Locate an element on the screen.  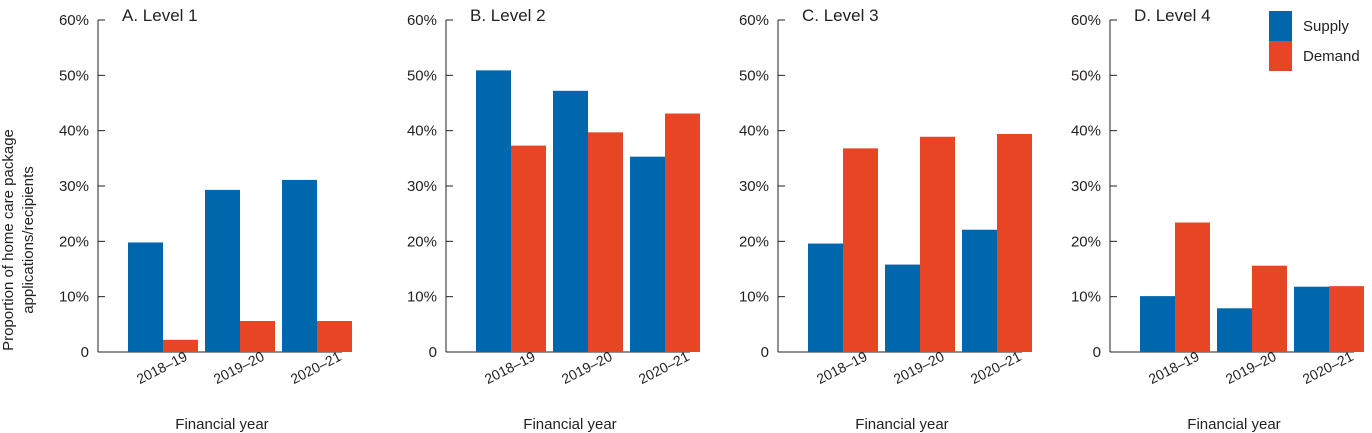
panel-d-y-tick-label: 0 is located at coordinates (1097, 352).